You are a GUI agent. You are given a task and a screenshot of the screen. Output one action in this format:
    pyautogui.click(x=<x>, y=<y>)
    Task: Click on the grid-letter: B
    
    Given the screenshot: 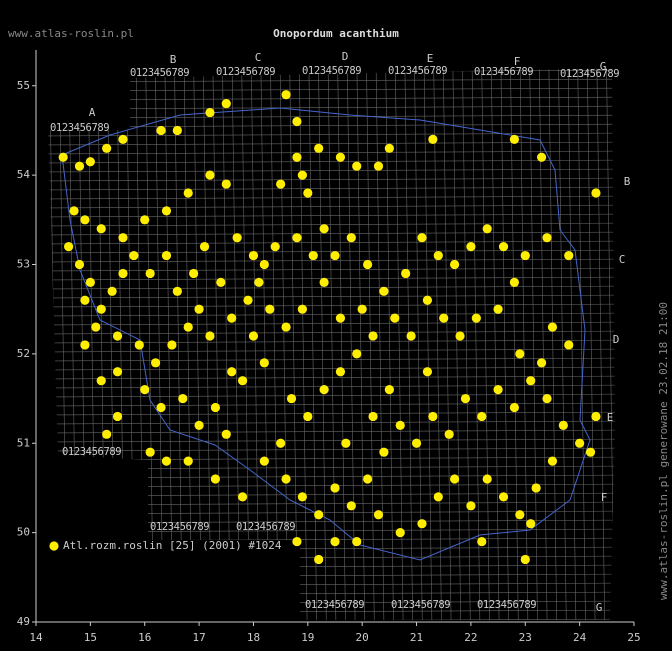 What is the action you would take?
    pyautogui.click(x=627, y=181)
    